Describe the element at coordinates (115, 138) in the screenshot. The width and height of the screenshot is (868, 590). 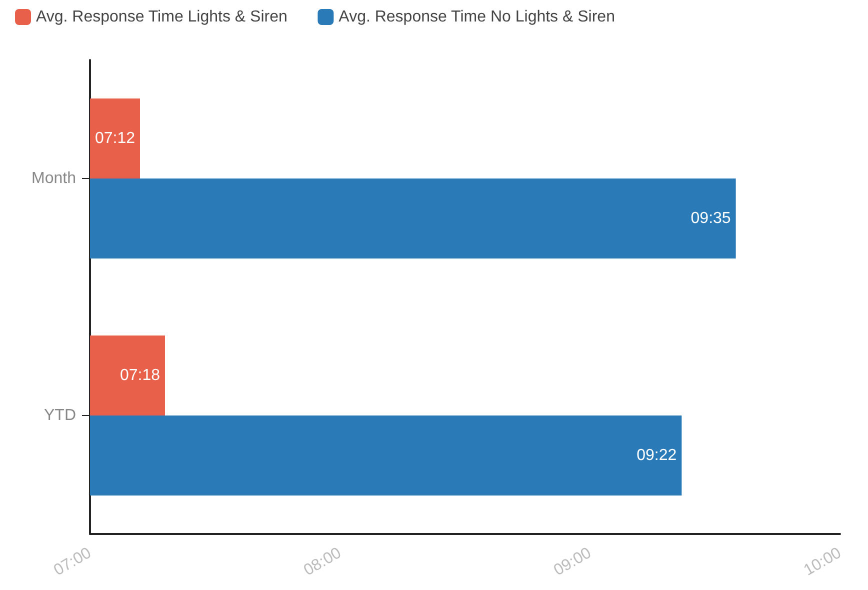
I see `data-label: 07:12` at that location.